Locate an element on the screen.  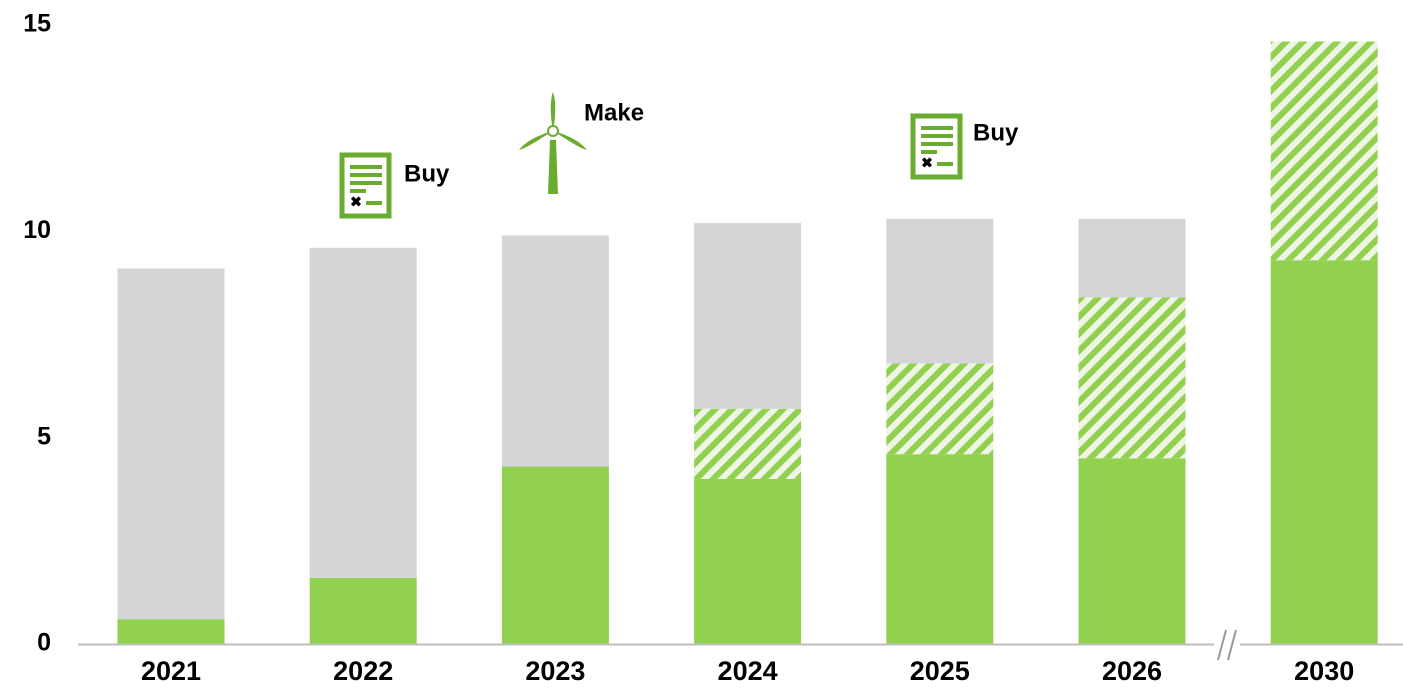
annotation: Make is located at coordinates (614, 112).